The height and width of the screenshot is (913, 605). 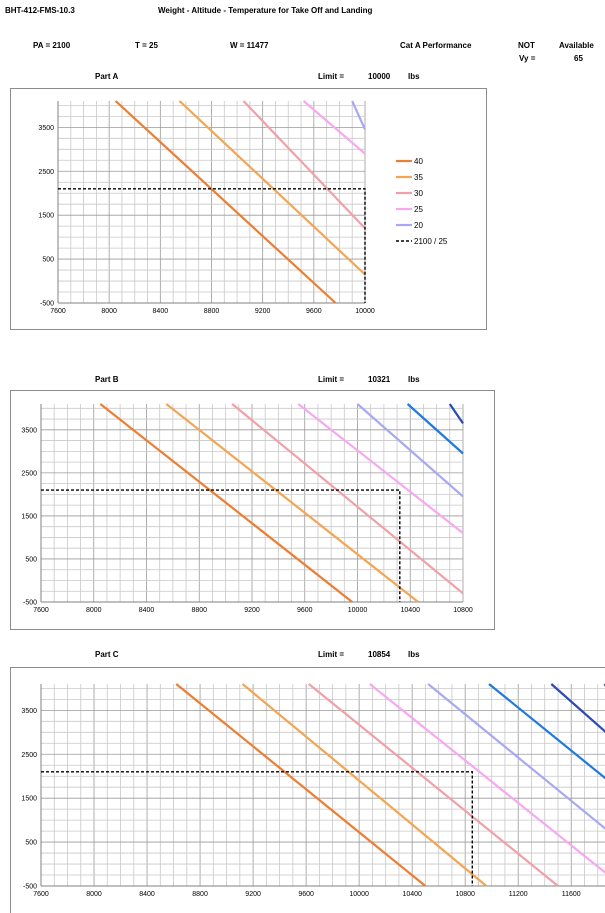 I want to click on legend-label: 25, so click(x=418, y=209).